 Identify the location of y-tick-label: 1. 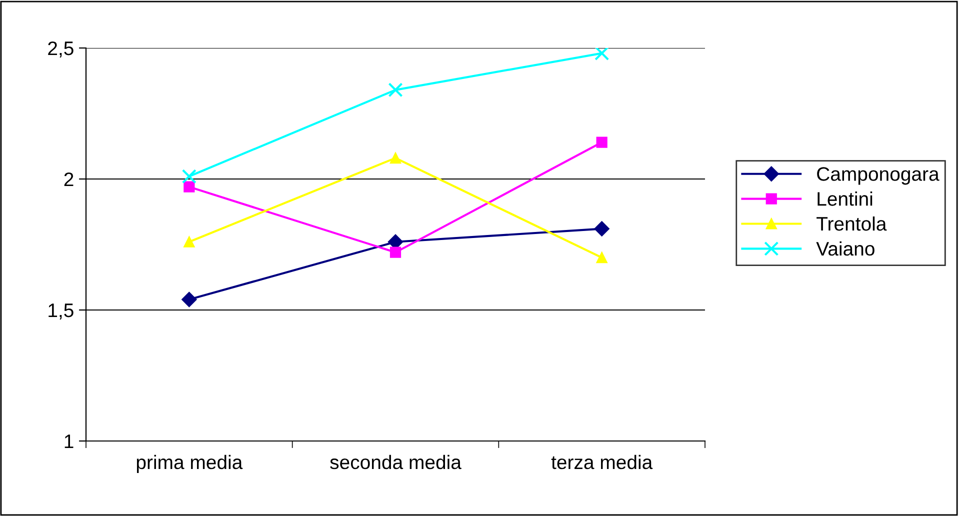
(69, 441).